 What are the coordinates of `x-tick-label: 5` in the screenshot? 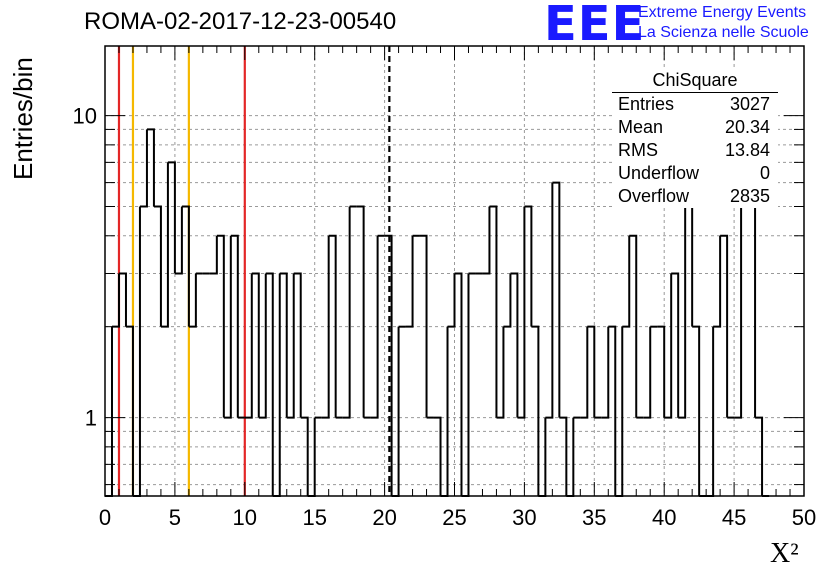 It's located at (175, 517).